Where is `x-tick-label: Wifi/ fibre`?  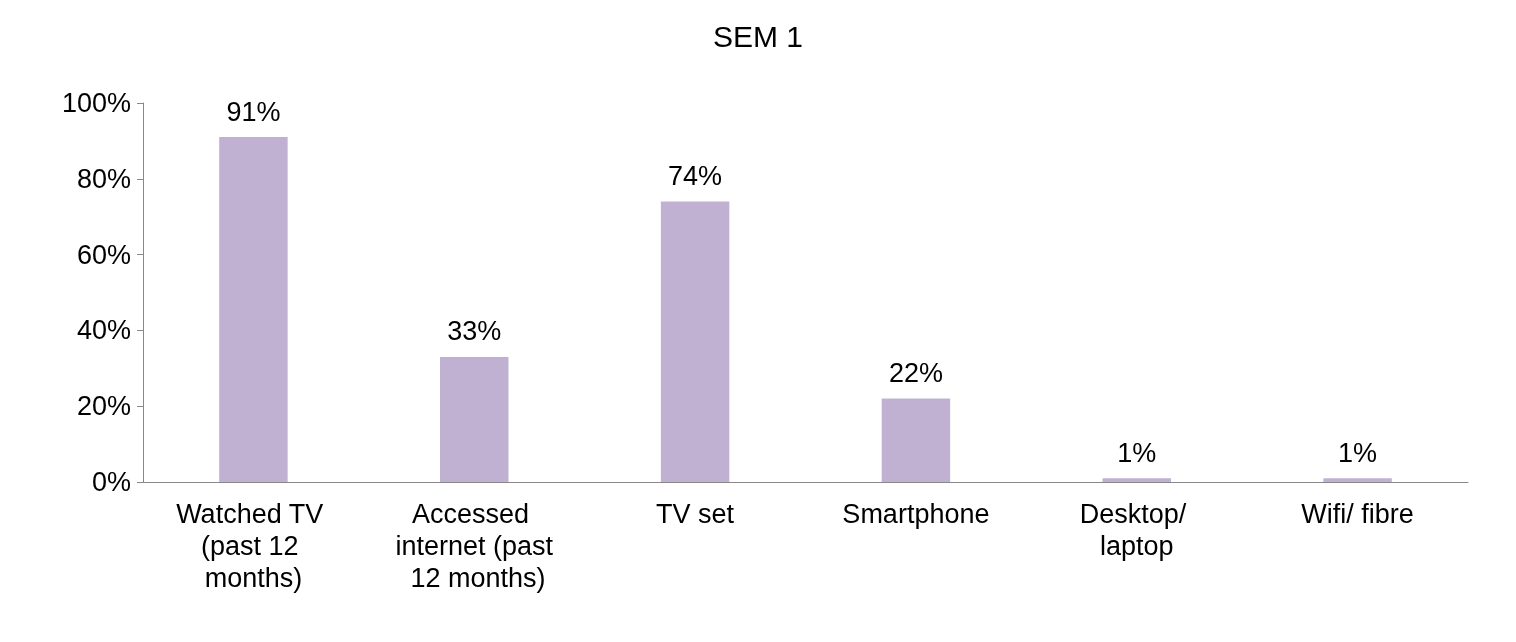 x-tick-label: Wifi/ fibre is located at coordinates (1357, 514).